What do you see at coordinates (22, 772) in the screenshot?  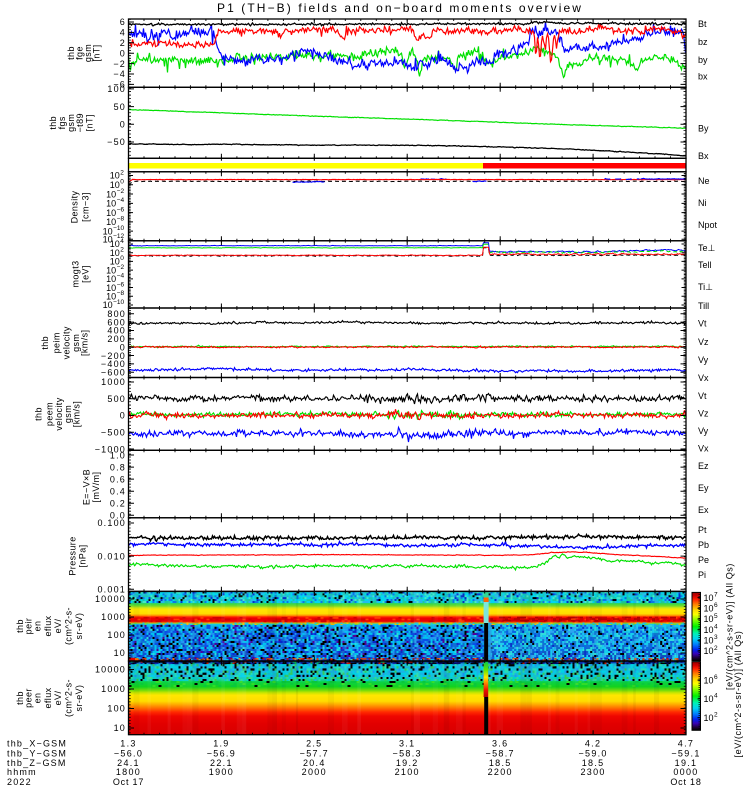 I see `svg-text: hhmm` at bounding box center [22, 772].